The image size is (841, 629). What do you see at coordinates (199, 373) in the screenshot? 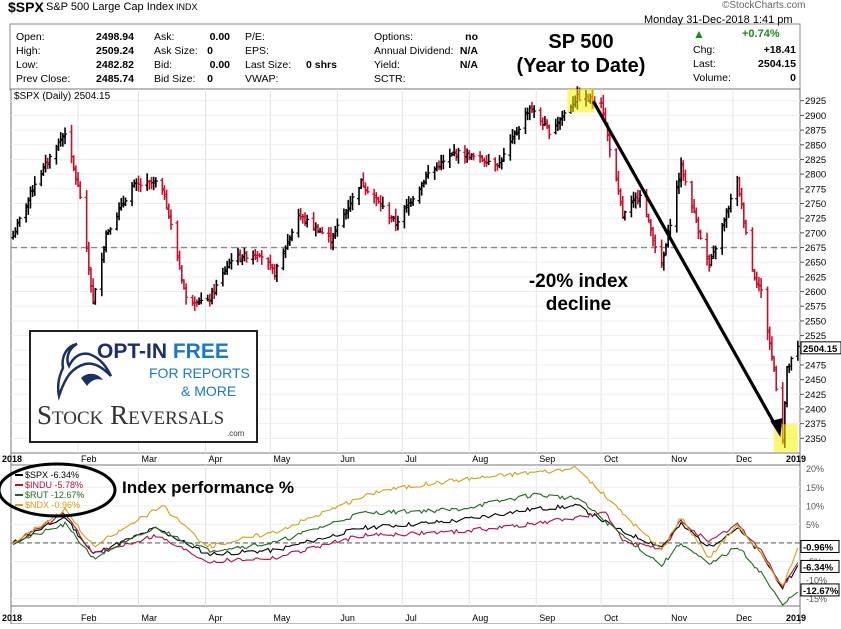
I see `ad-line2: FOR REPORTS` at bounding box center [199, 373].